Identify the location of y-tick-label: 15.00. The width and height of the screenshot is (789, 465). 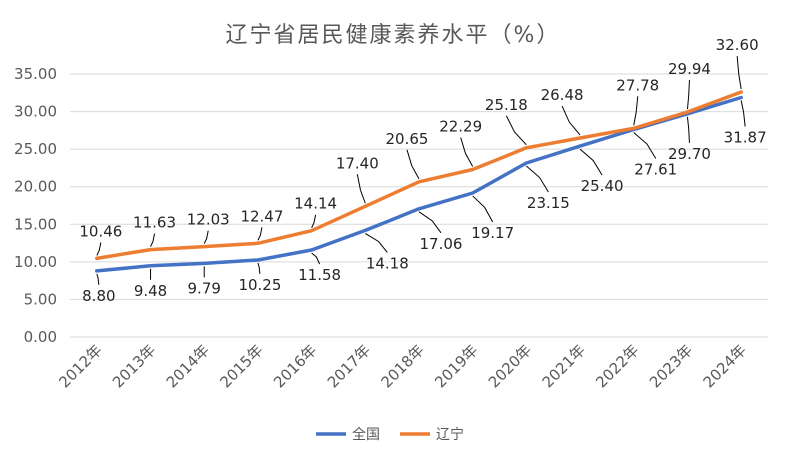
(35, 224).